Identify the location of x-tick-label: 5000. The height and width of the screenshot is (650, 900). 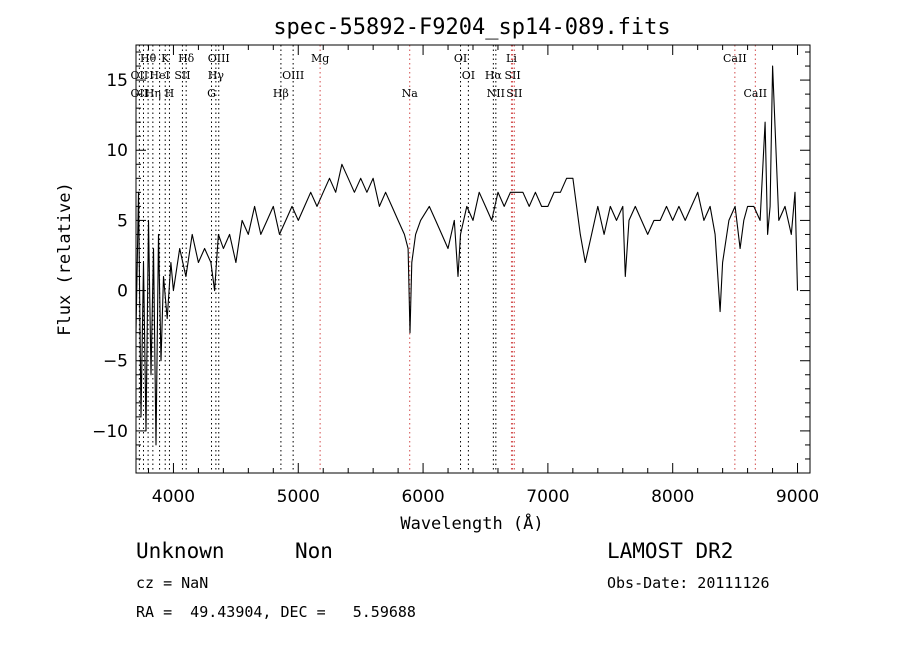
(298, 497).